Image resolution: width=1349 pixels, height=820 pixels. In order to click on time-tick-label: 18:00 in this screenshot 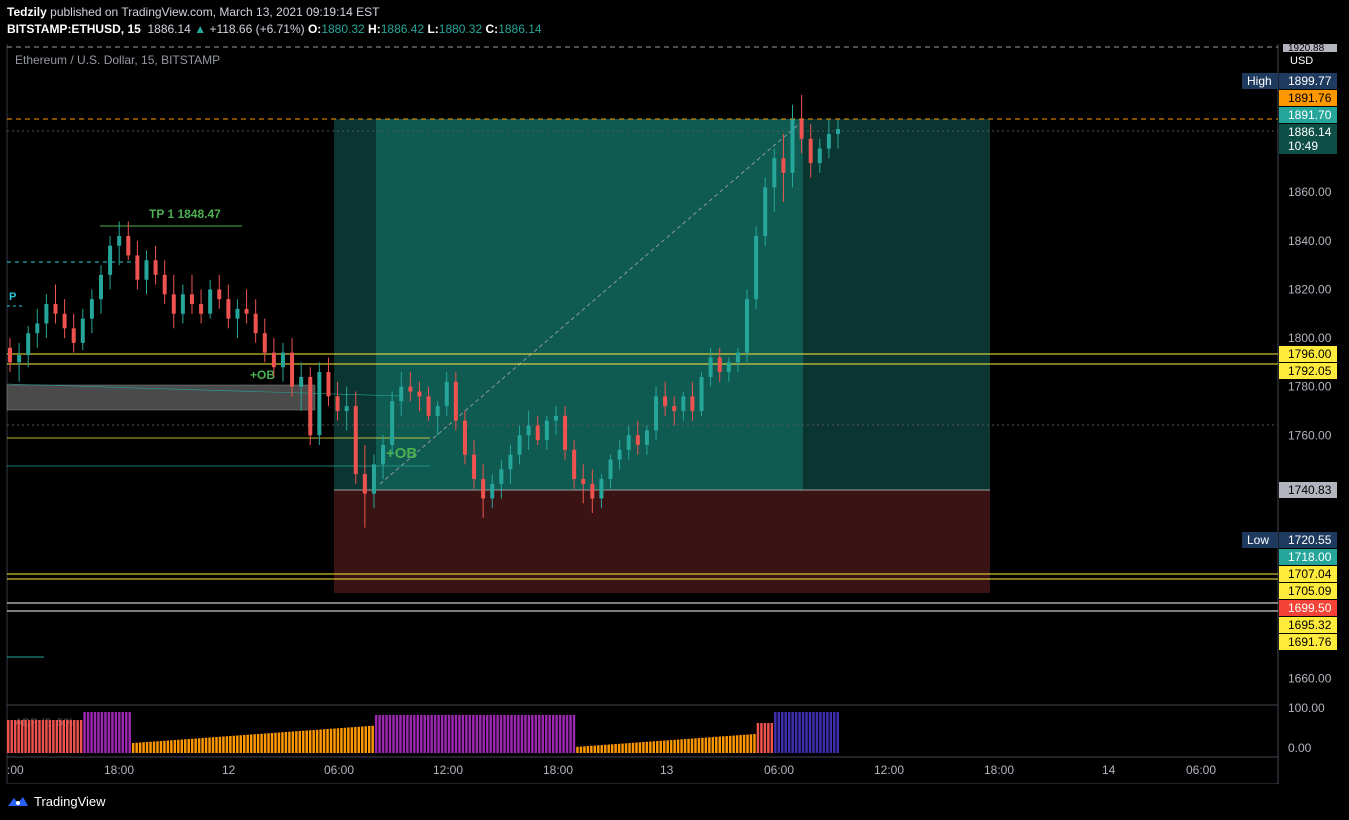, I will do `click(999, 770)`.